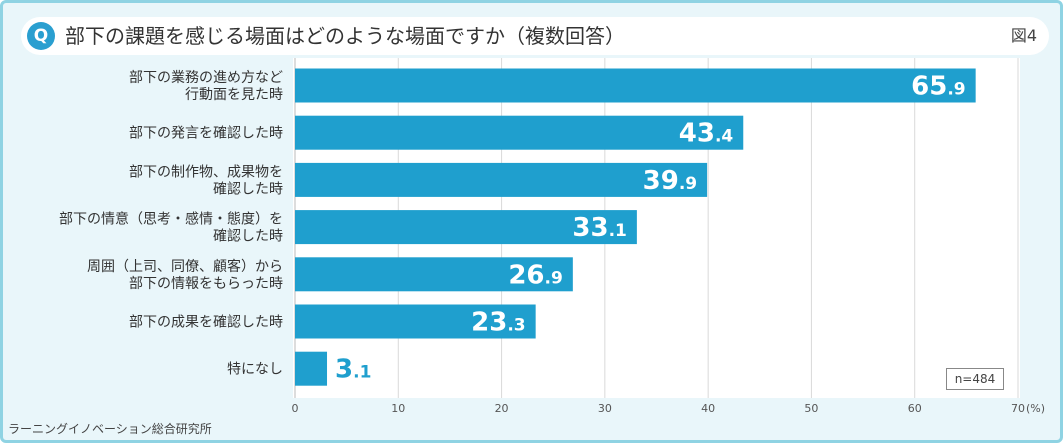  What do you see at coordinates (599, 228) in the screenshot?
I see `value-label: 33.1` at bounding box center [599, 228].